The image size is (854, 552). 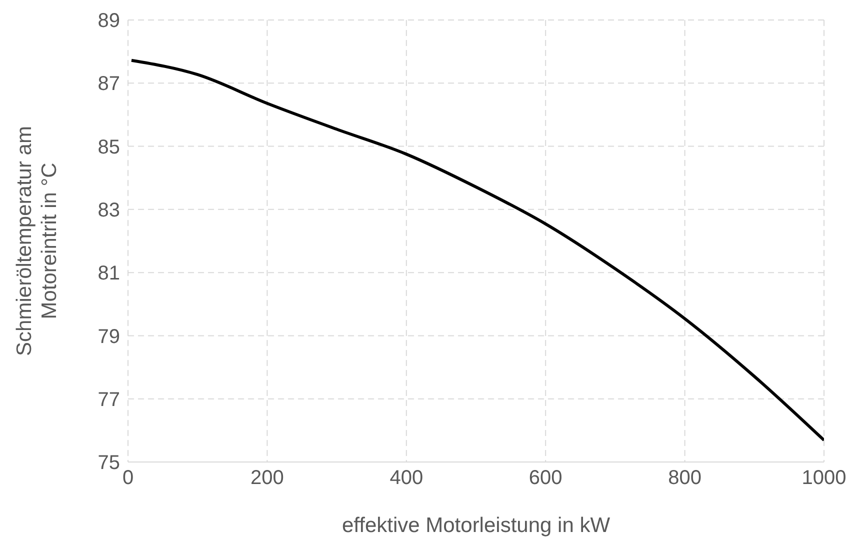 I want to click on x-axis-title: effektive Motorleistung in kW, so click(x=476, y=525).